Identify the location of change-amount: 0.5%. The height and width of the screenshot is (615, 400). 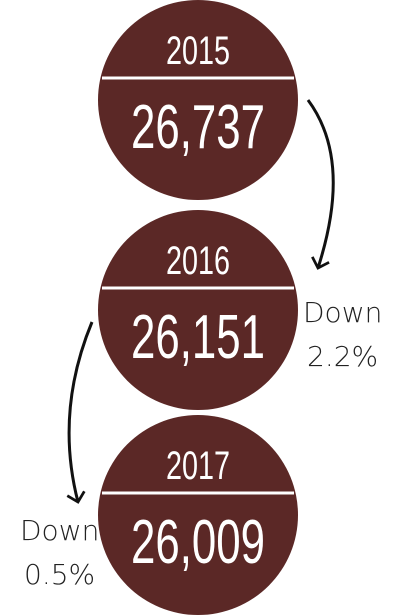
(59, 574).